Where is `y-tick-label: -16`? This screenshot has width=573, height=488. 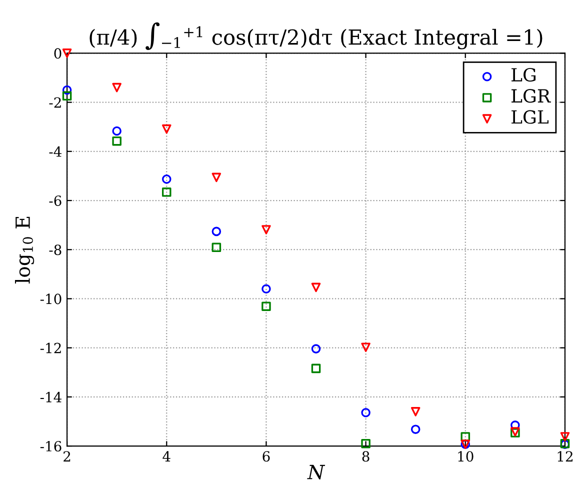 y-tick-label: -16 is located at coordinates (51, 446).